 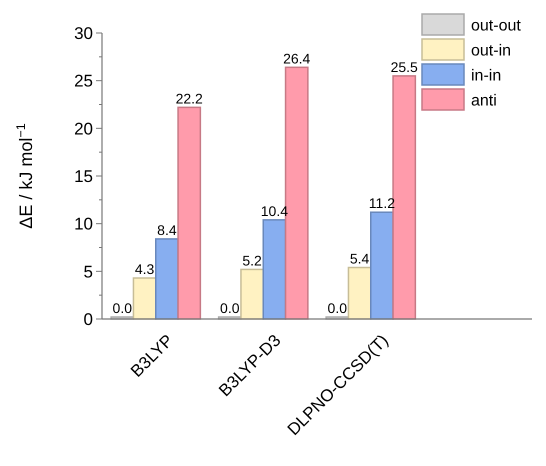 What do you see at coordinates (274, 210) in the screenshot?
I see `data-label: 10.4` at bounding box center [274, 210].